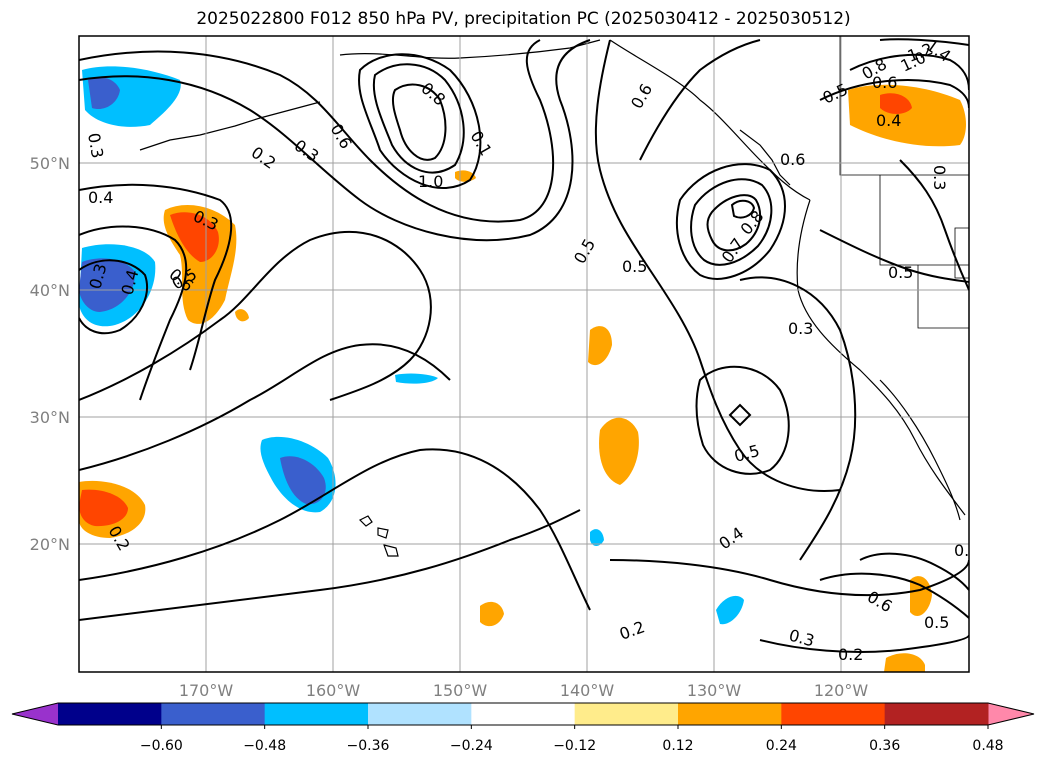  Describe the element at coordinates (765, 157) in the screenshot. I see `coast-bc-islands` at that location.